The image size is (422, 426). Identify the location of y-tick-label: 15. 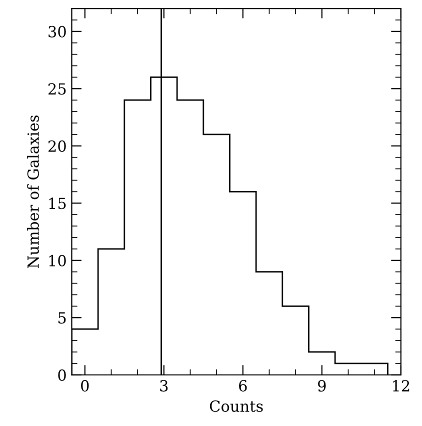
(57, 204).